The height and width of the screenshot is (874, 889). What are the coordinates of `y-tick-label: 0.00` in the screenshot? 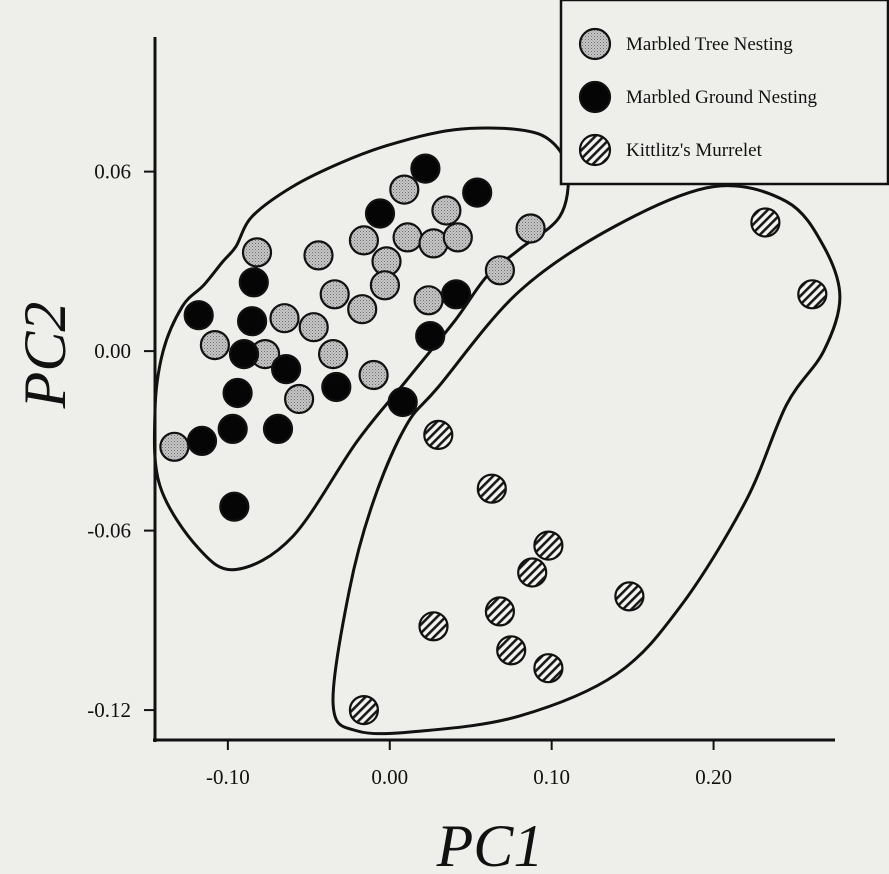 It's located at (112, 351).